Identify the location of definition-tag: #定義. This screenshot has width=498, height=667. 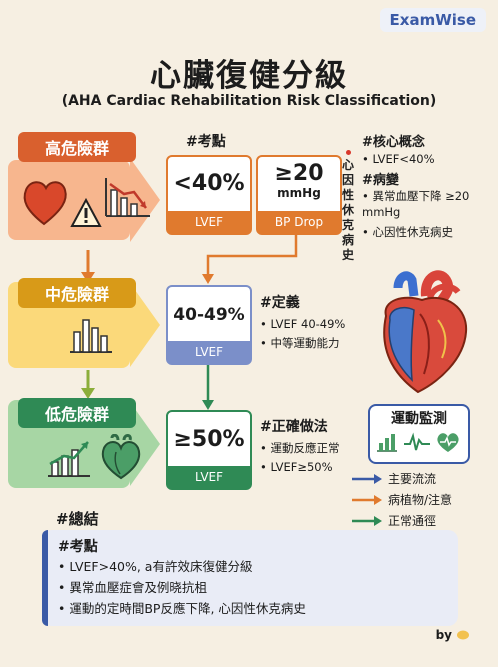
(280, 303).